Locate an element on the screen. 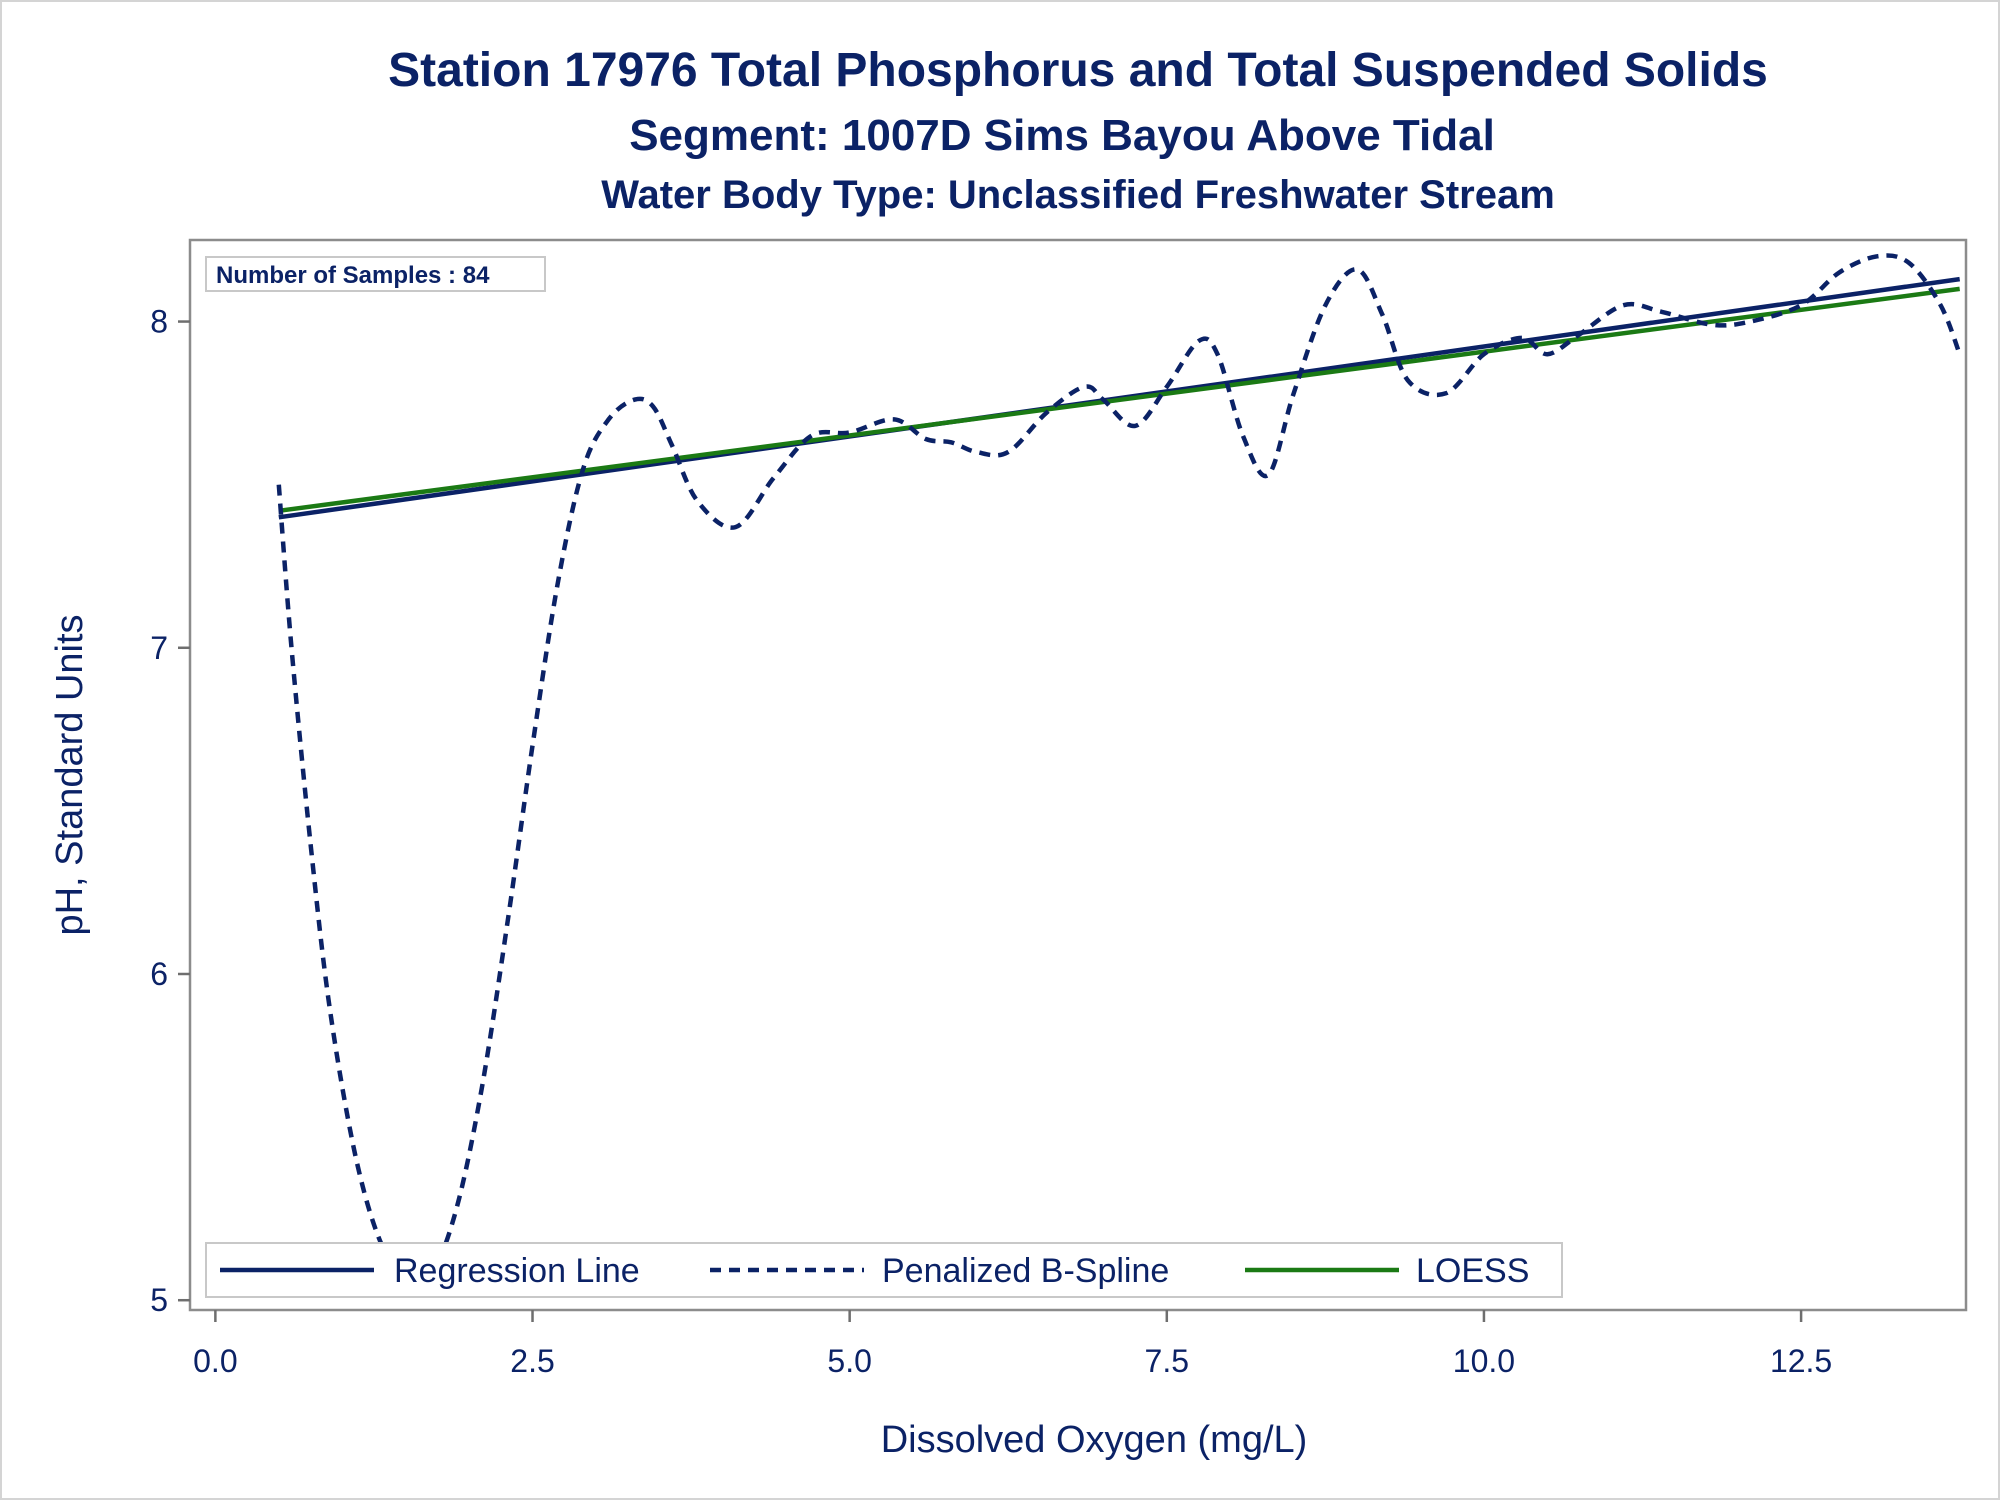  legend-label-regression-line: Regression Line is located at coordinates (517, 1271).